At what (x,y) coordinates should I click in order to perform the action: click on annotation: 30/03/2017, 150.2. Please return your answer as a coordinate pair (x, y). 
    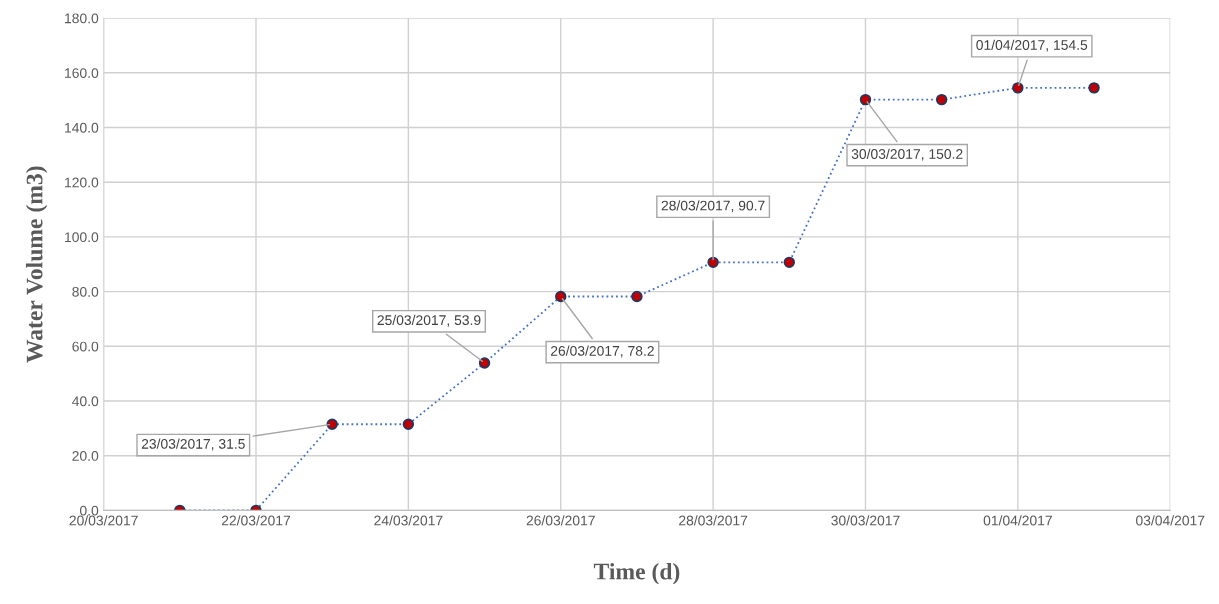
    Looking at the image, I should click on (907, 154).